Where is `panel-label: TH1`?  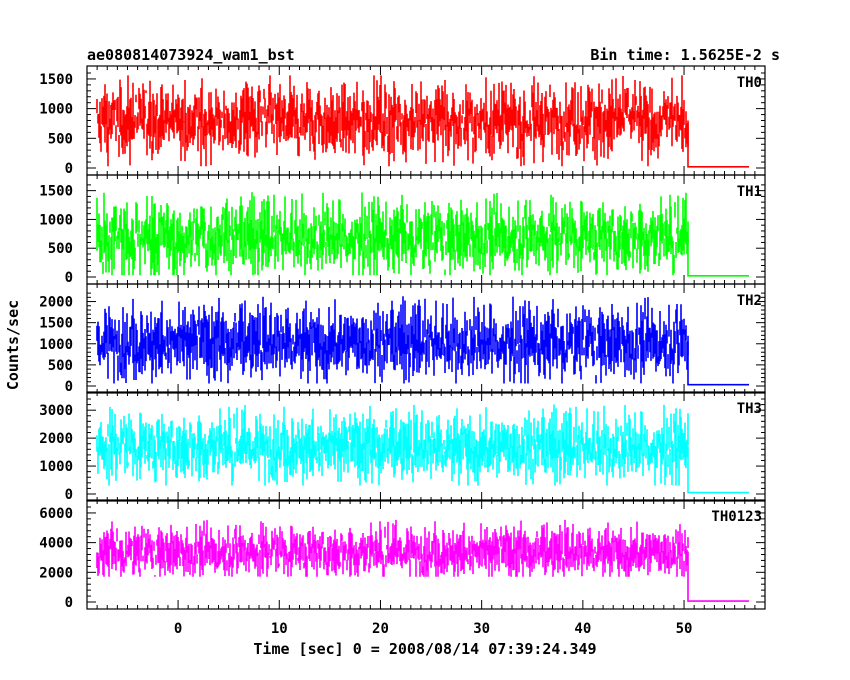
panel-label: TH1 is located at coordinates (749, 192).